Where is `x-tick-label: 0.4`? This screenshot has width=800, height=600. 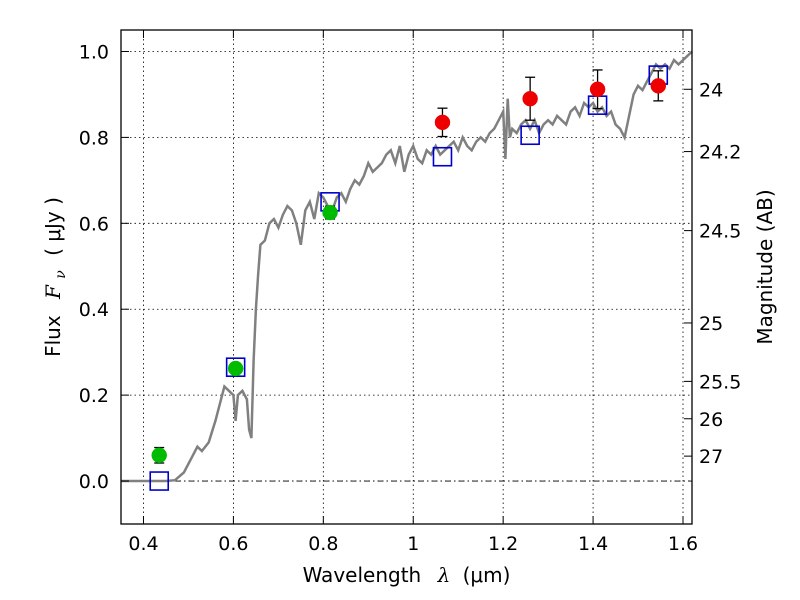
x-tick-label: 0.4 is located at coordinates (143, 544).